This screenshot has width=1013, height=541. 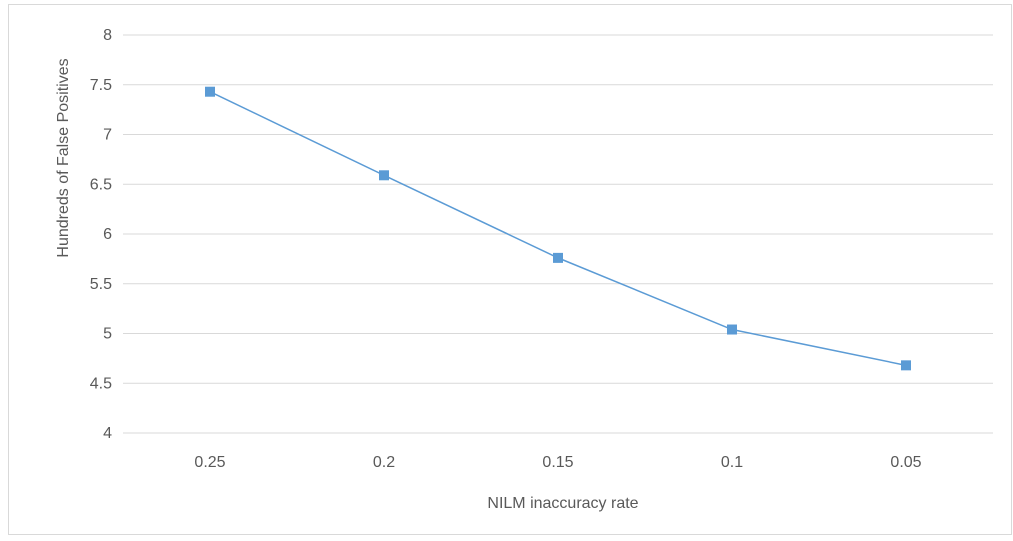 What do you see at coordinates (732, 462) in the screenshot?
I see `x-tick-label: 0.1` at bounding box center [732, 462].